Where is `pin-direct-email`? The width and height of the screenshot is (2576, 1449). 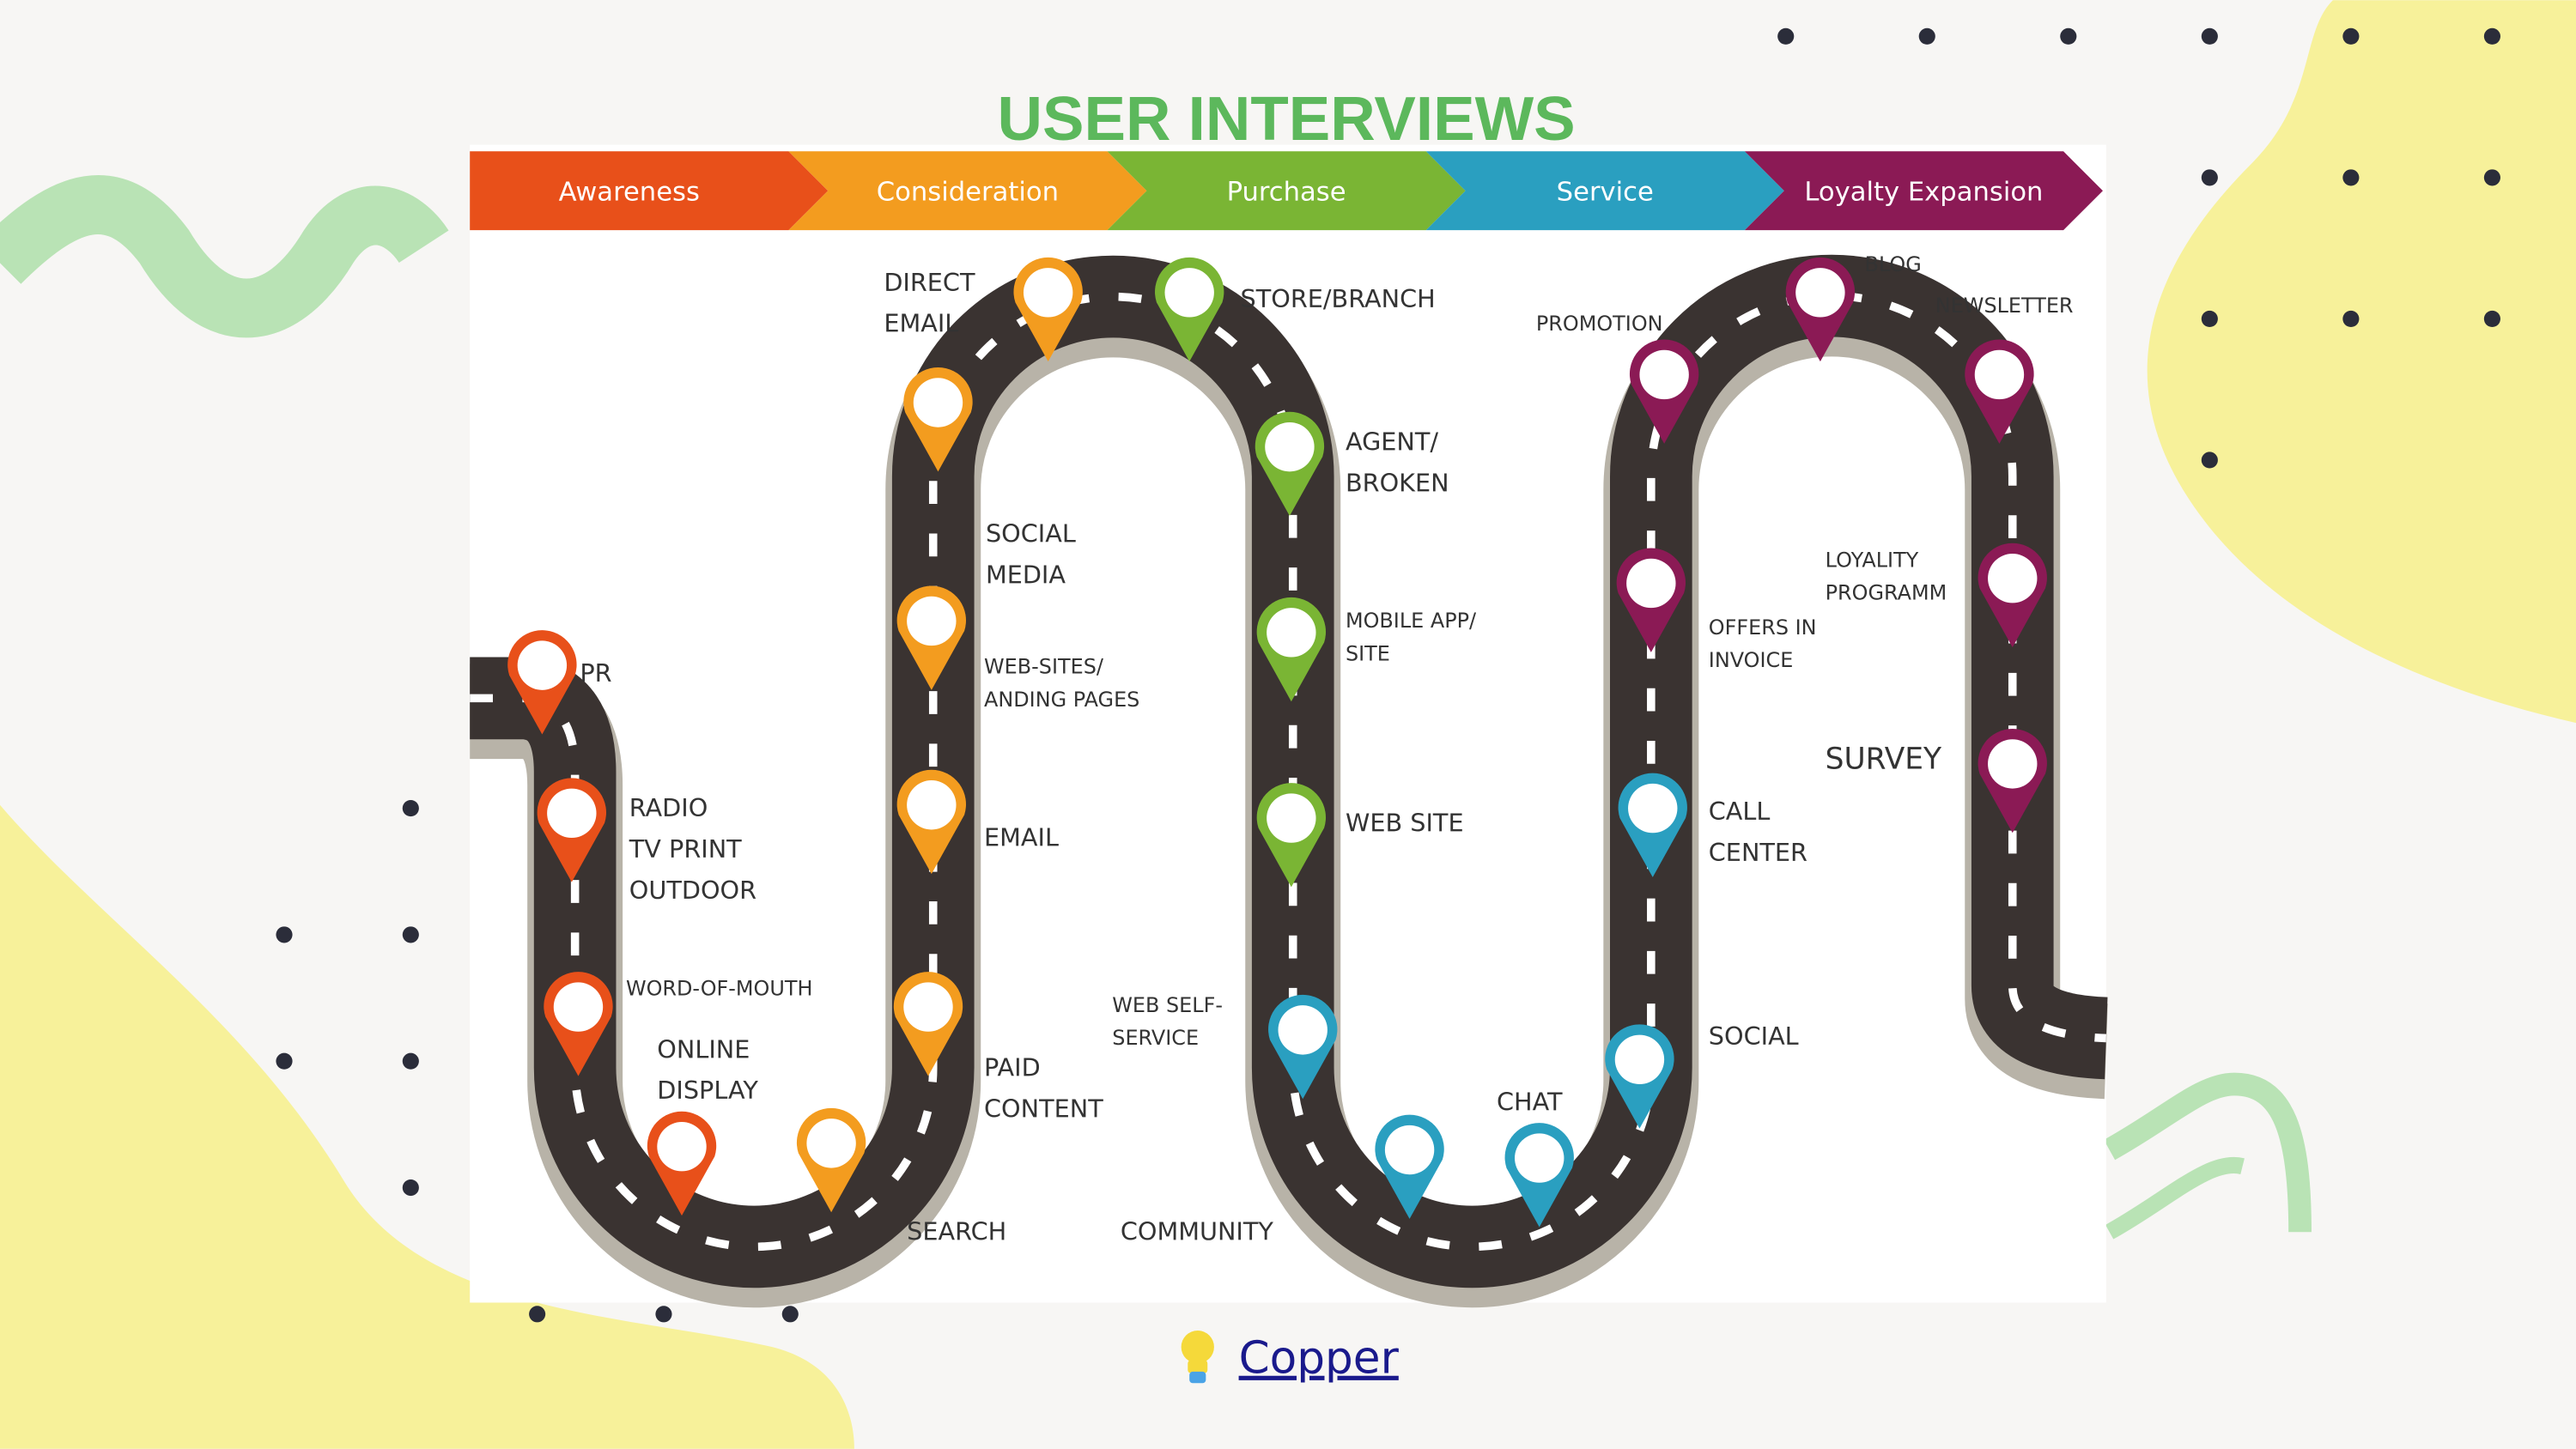
pin-direct-email is located at coordinates (1048, 309).